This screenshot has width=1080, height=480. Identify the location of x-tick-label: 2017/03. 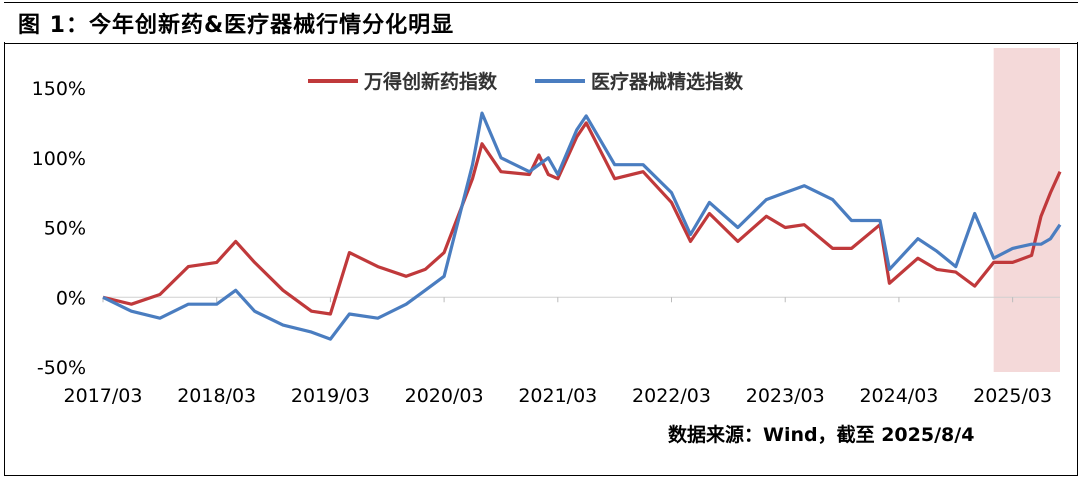
(103, 396).